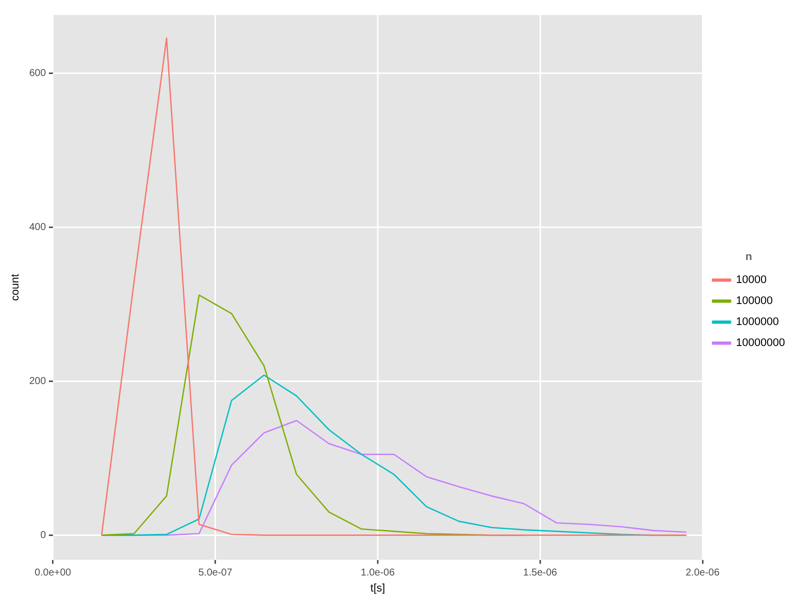 The width and height of the screenshot is (800, 600). What do you see at coordinates (37, 228) in the screenshot?
I see `y-tick-label: 400` at bounding box center [37, 228].